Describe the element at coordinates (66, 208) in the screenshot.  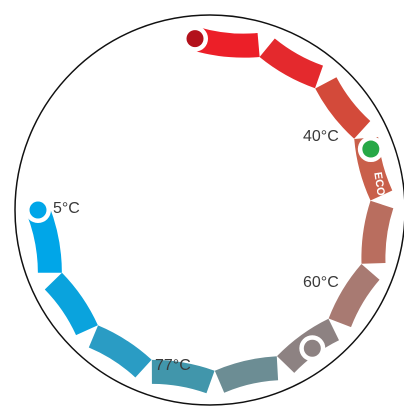
I see `min-temp-label: 5°C` at that location.